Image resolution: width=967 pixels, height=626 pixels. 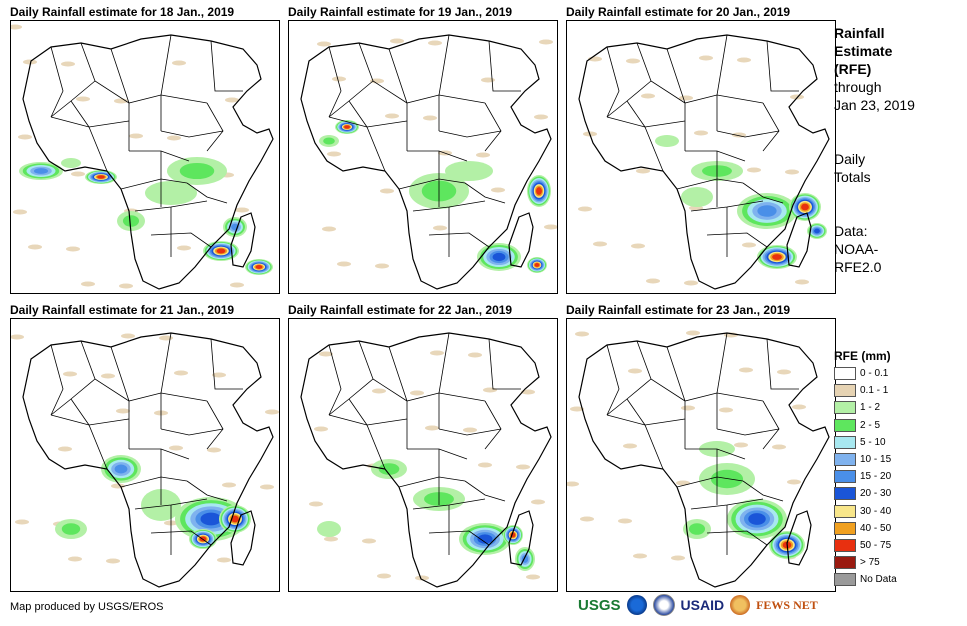 I want to click on legend-item: 15 - 20, so click(x=896, y=476).